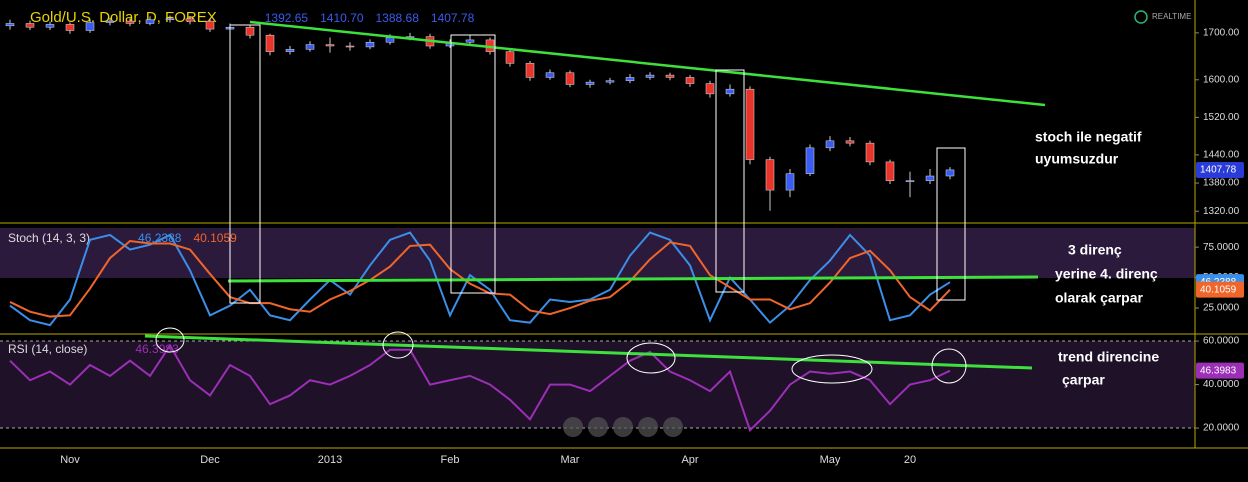  What do you see at coordinates (1083, 380) in the screenshot?
I see `annotation: çarpar` at bounding box center [1083, 380].